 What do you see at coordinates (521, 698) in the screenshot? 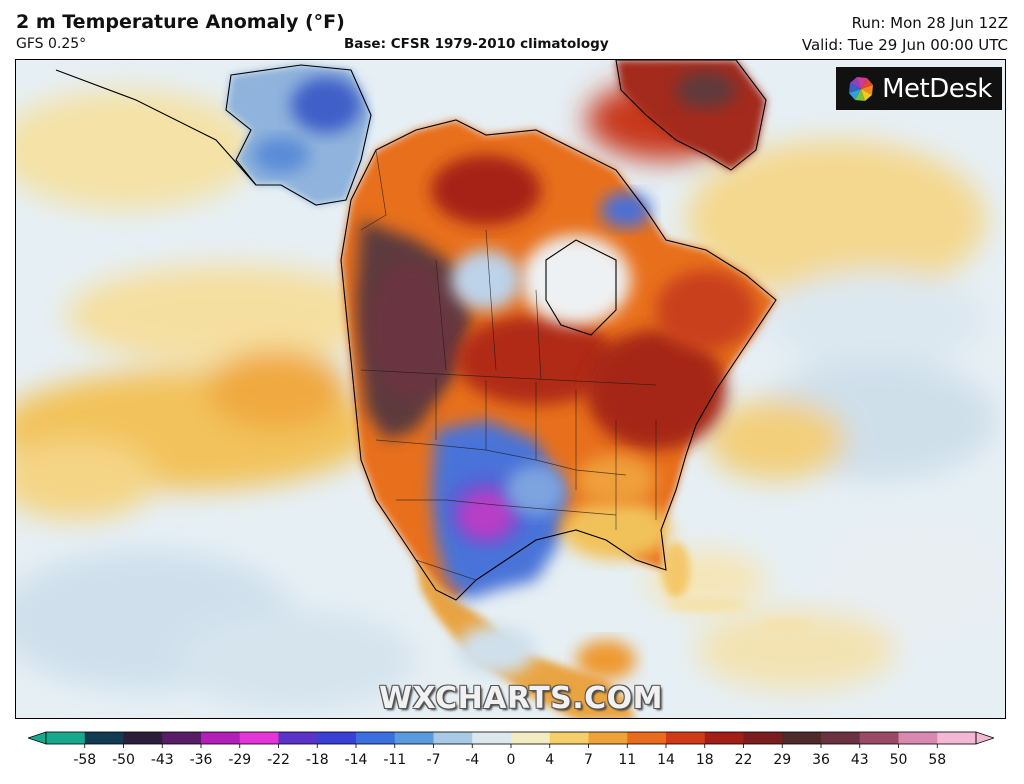
I see `wxcharts-watermark: WXCHARTS.COM` at bounding box center [521, 698].